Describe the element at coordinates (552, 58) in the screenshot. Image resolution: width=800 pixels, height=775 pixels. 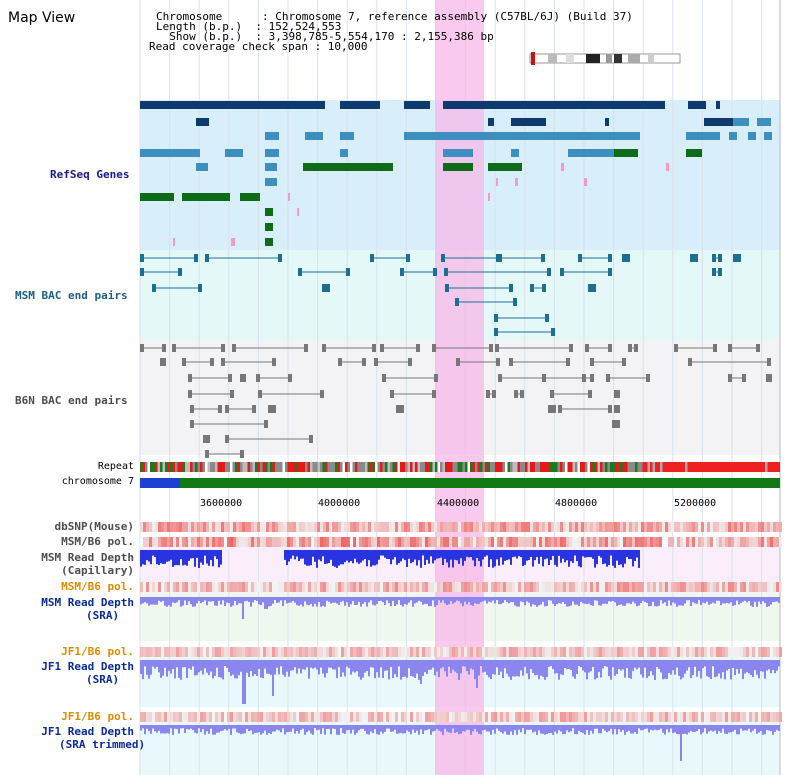
I see `ideogram-band` at that location.